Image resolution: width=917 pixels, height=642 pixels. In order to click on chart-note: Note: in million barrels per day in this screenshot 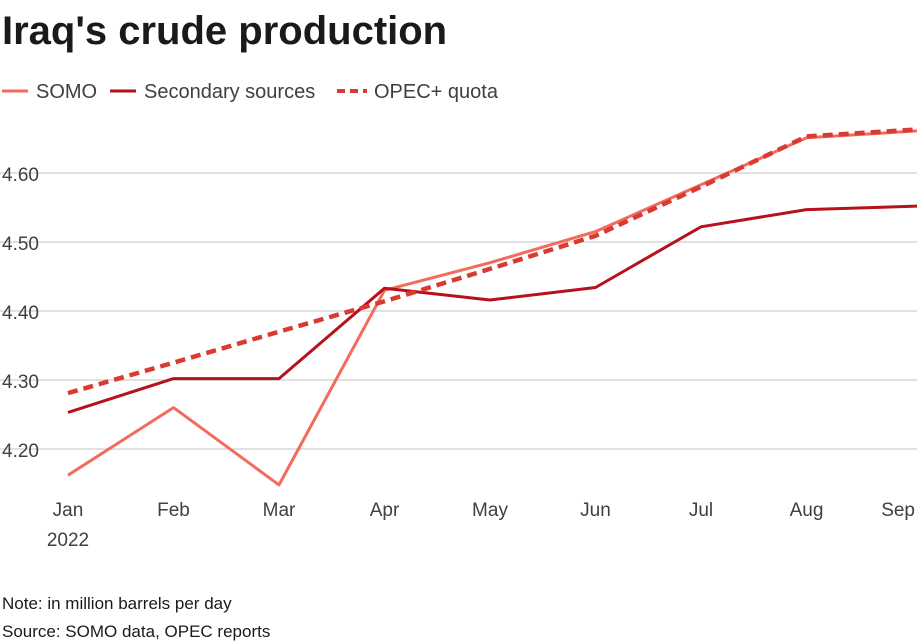, I will do `click(117, 603)`.